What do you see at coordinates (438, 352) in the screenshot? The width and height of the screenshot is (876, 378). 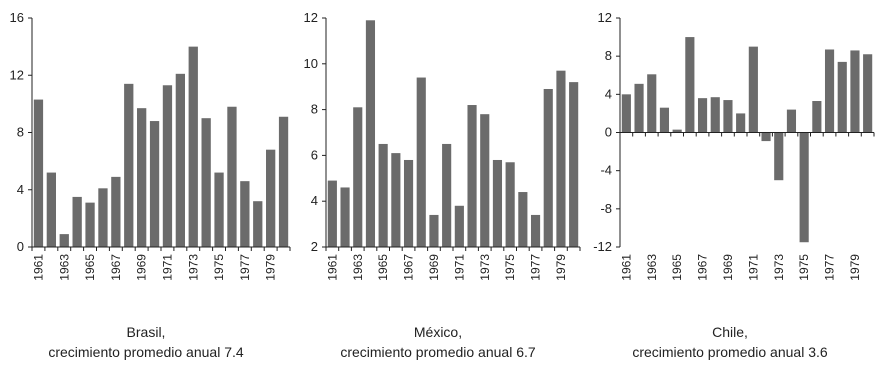 I see `caption-line-2: crecimiento promedio anual 6.7` at bounding box center [438, 352].